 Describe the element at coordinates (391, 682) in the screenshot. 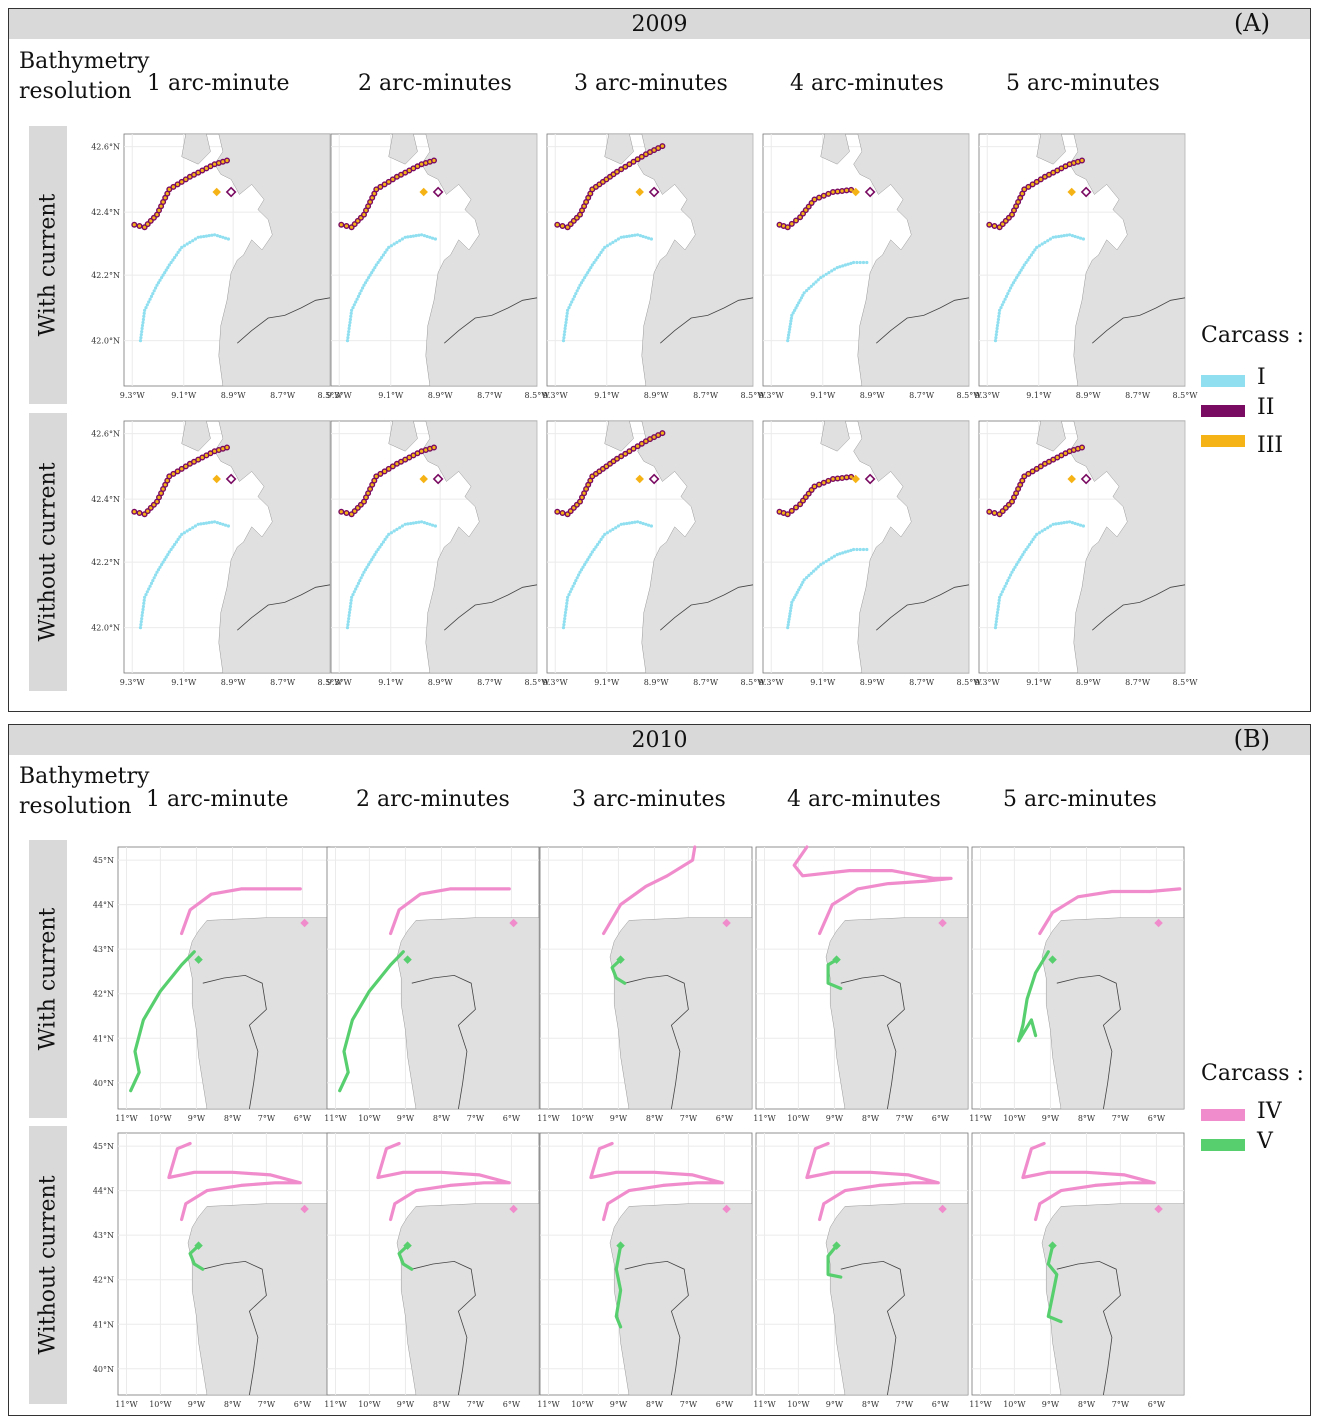

I see `x-tick-label: 9.1°W` at that location.